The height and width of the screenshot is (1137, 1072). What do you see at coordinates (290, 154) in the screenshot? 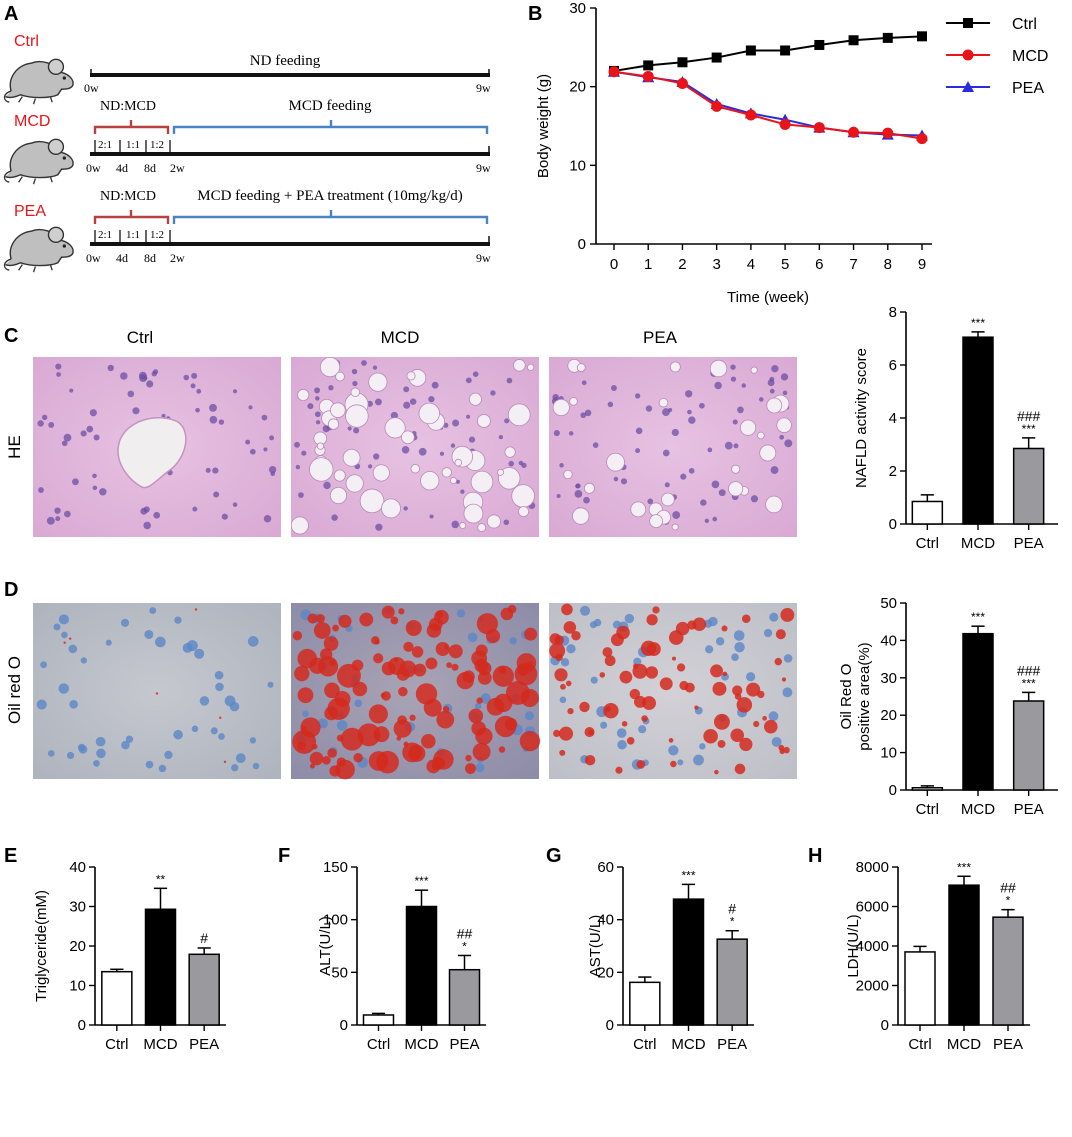
I see `timeline-bar-mcd` at bounding box center [290, 154].